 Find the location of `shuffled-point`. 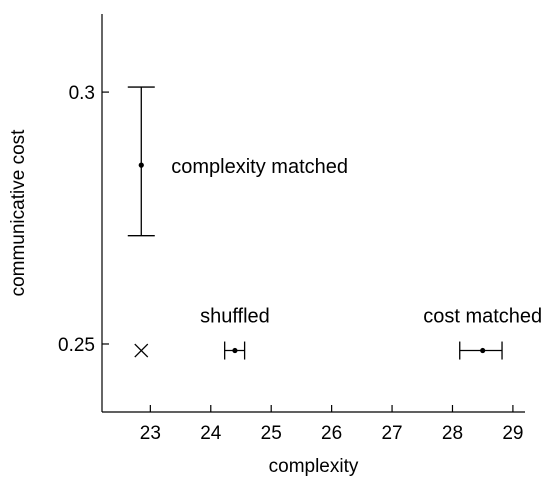

shuffled-point is located at coordinates (235, 350).